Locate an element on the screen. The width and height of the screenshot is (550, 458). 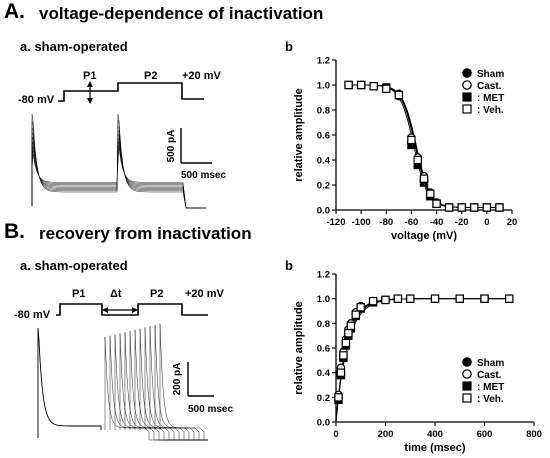
protocol-b-delta: Δt is located at coordinates (116, 294).